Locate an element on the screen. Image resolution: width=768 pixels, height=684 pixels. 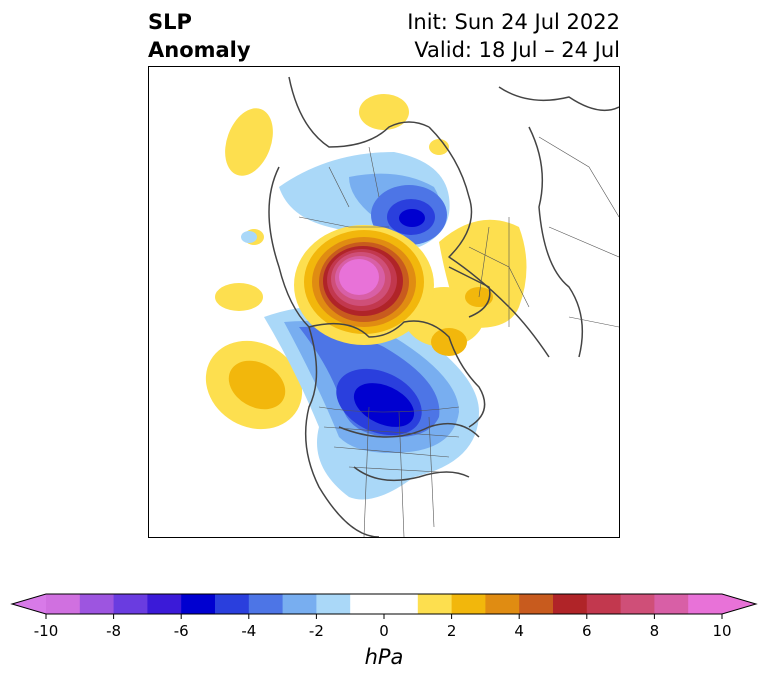
colorbar-ticks: -10 -8 -6 -4 -2 0 2 4 6 8 10 is located at coordinates (383, 627).